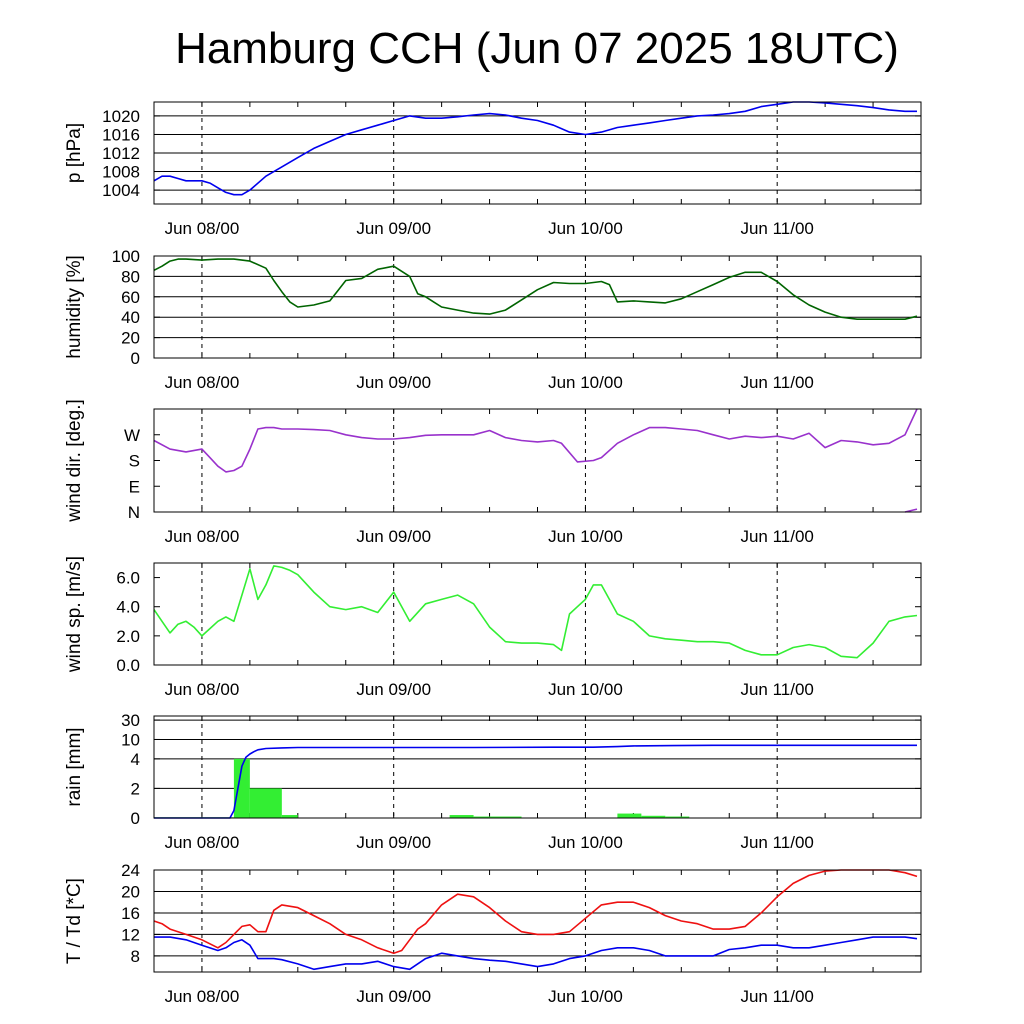 The height and width of the screenshot is (1024, 1024). What do you see at coordinates (121, 134) in the screenshot?
I see `y-tick-label: 1016` at bounding box center [121, 134].